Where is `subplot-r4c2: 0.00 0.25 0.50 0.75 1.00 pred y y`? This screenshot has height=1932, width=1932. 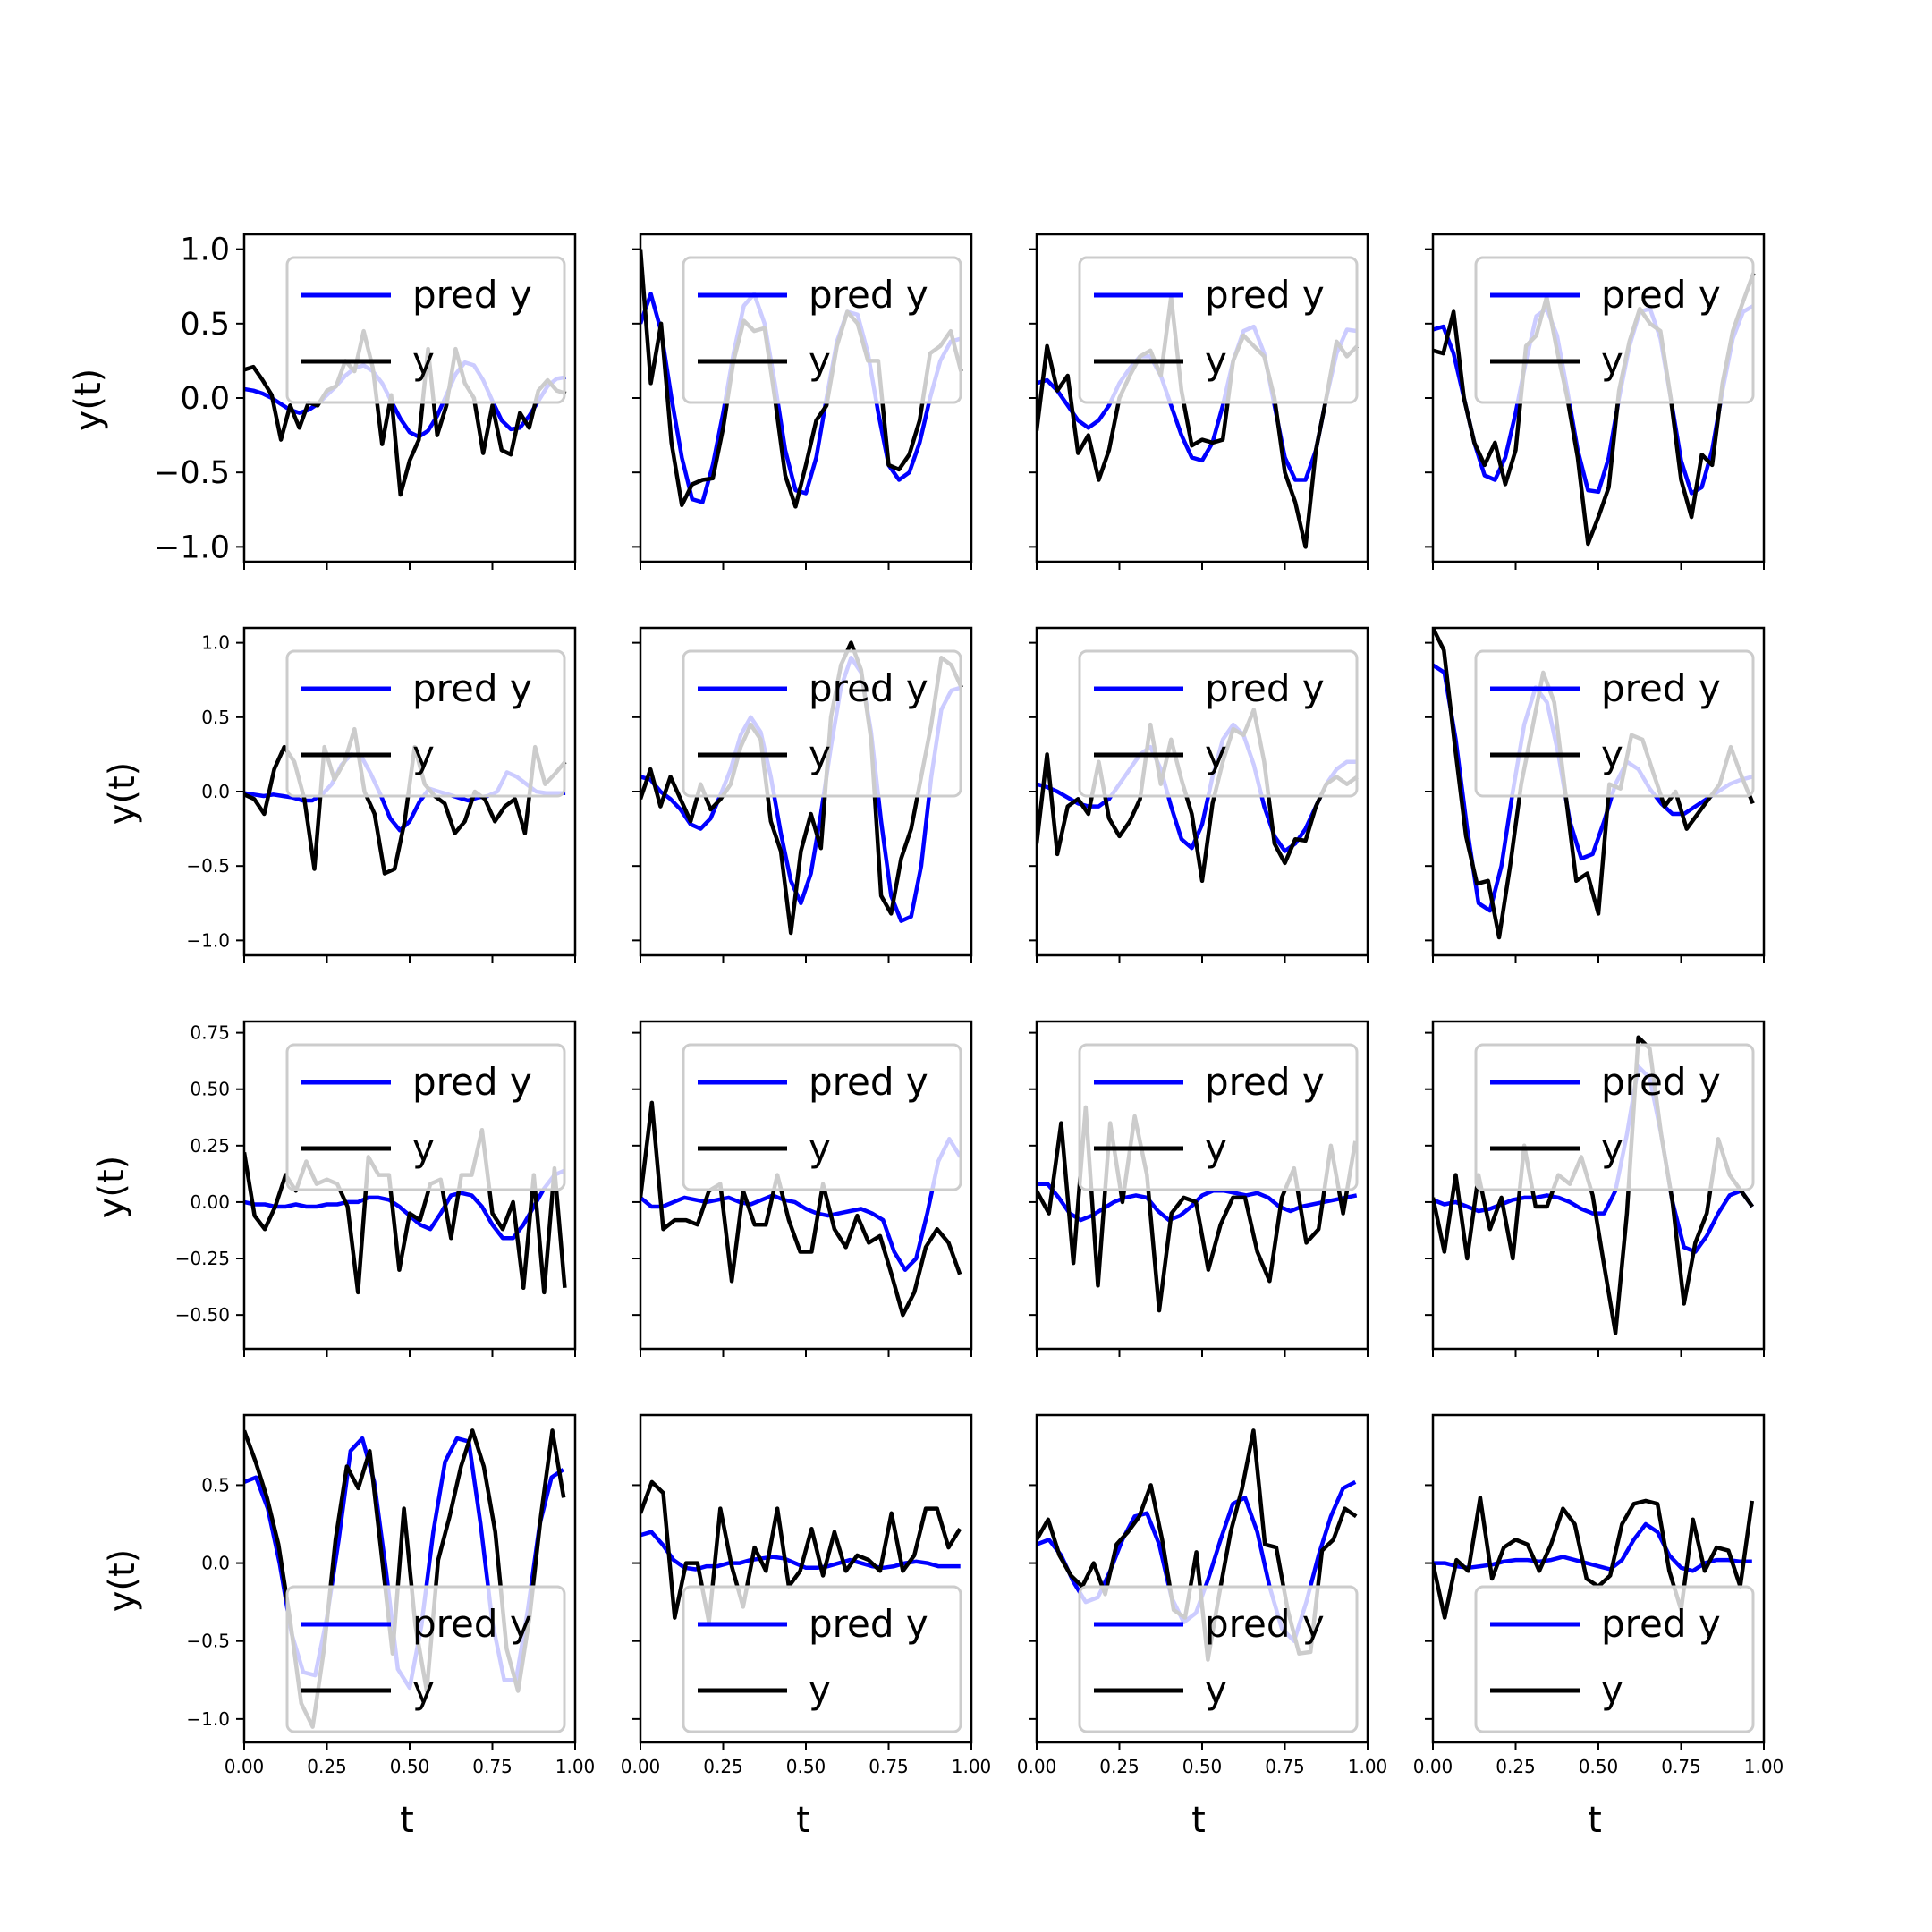
subplot-r4c2: 0.00 0.25 0.50 0.75 1.00 pred y y is located at coordinates (806, 1595).